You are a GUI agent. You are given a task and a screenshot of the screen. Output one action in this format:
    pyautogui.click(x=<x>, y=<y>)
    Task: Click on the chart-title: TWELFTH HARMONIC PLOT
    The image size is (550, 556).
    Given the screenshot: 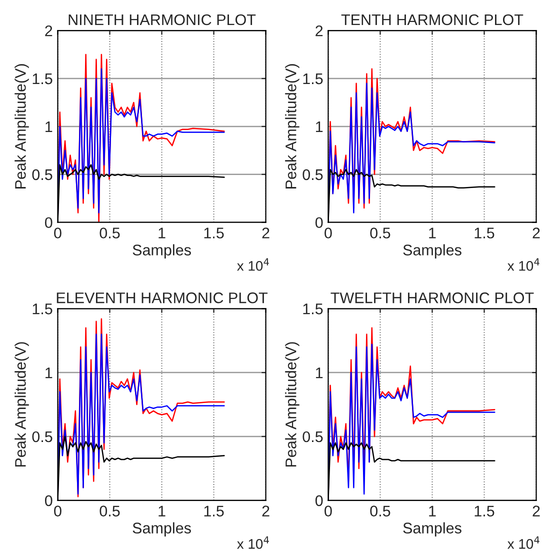 What is the action you would take?
    pyautogui.click(x=432, y=298)
    